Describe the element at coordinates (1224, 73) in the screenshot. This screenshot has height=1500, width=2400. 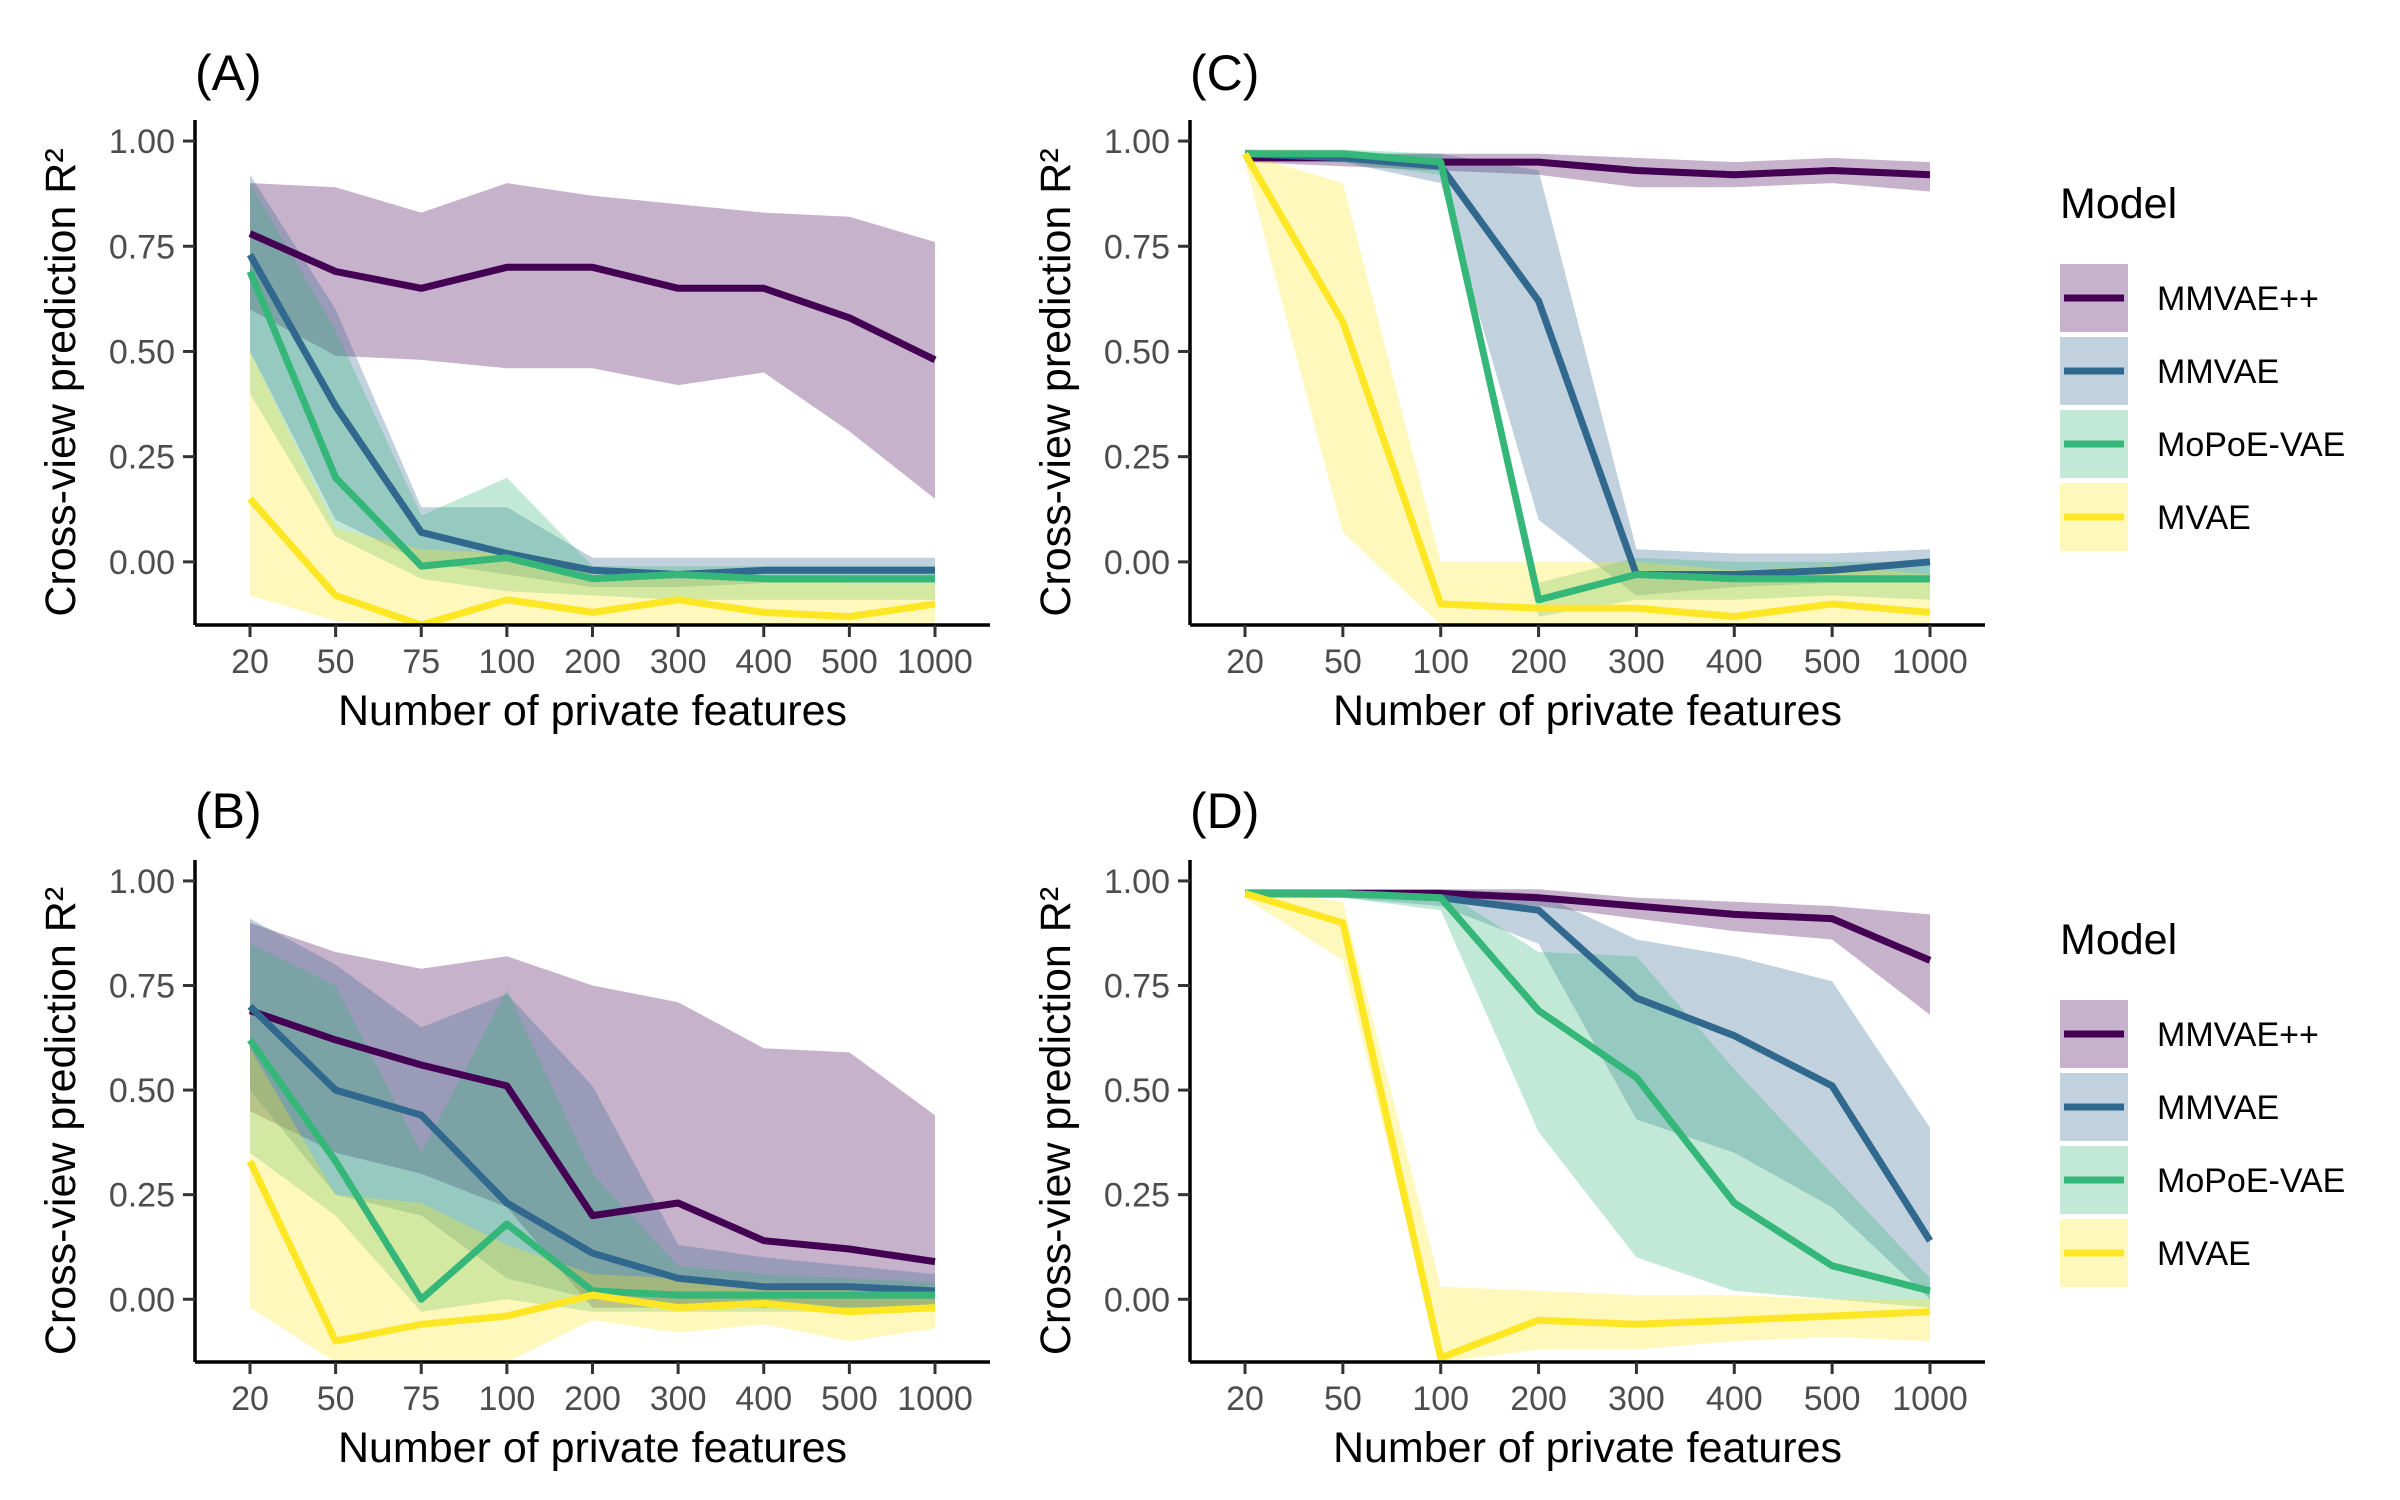
I see `panel-label: (C)` at that location.